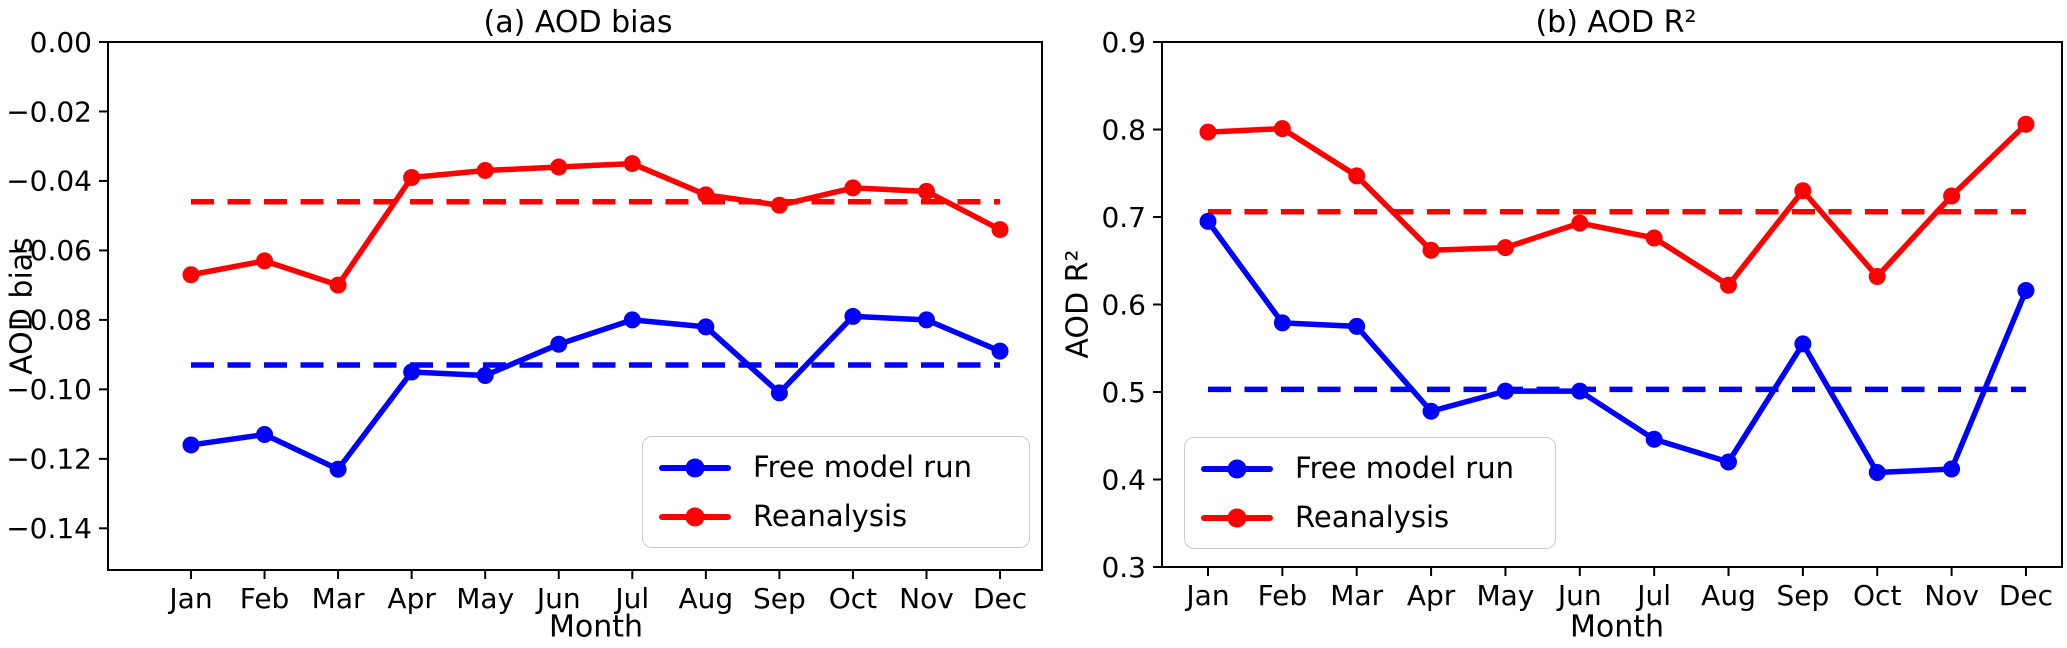 This screenshot has height=648, width=2067. What do you see at coordinates (49, 528) in the screenshot?
I see `y-tick-label: −0.14` at bounding box center [49, 528].